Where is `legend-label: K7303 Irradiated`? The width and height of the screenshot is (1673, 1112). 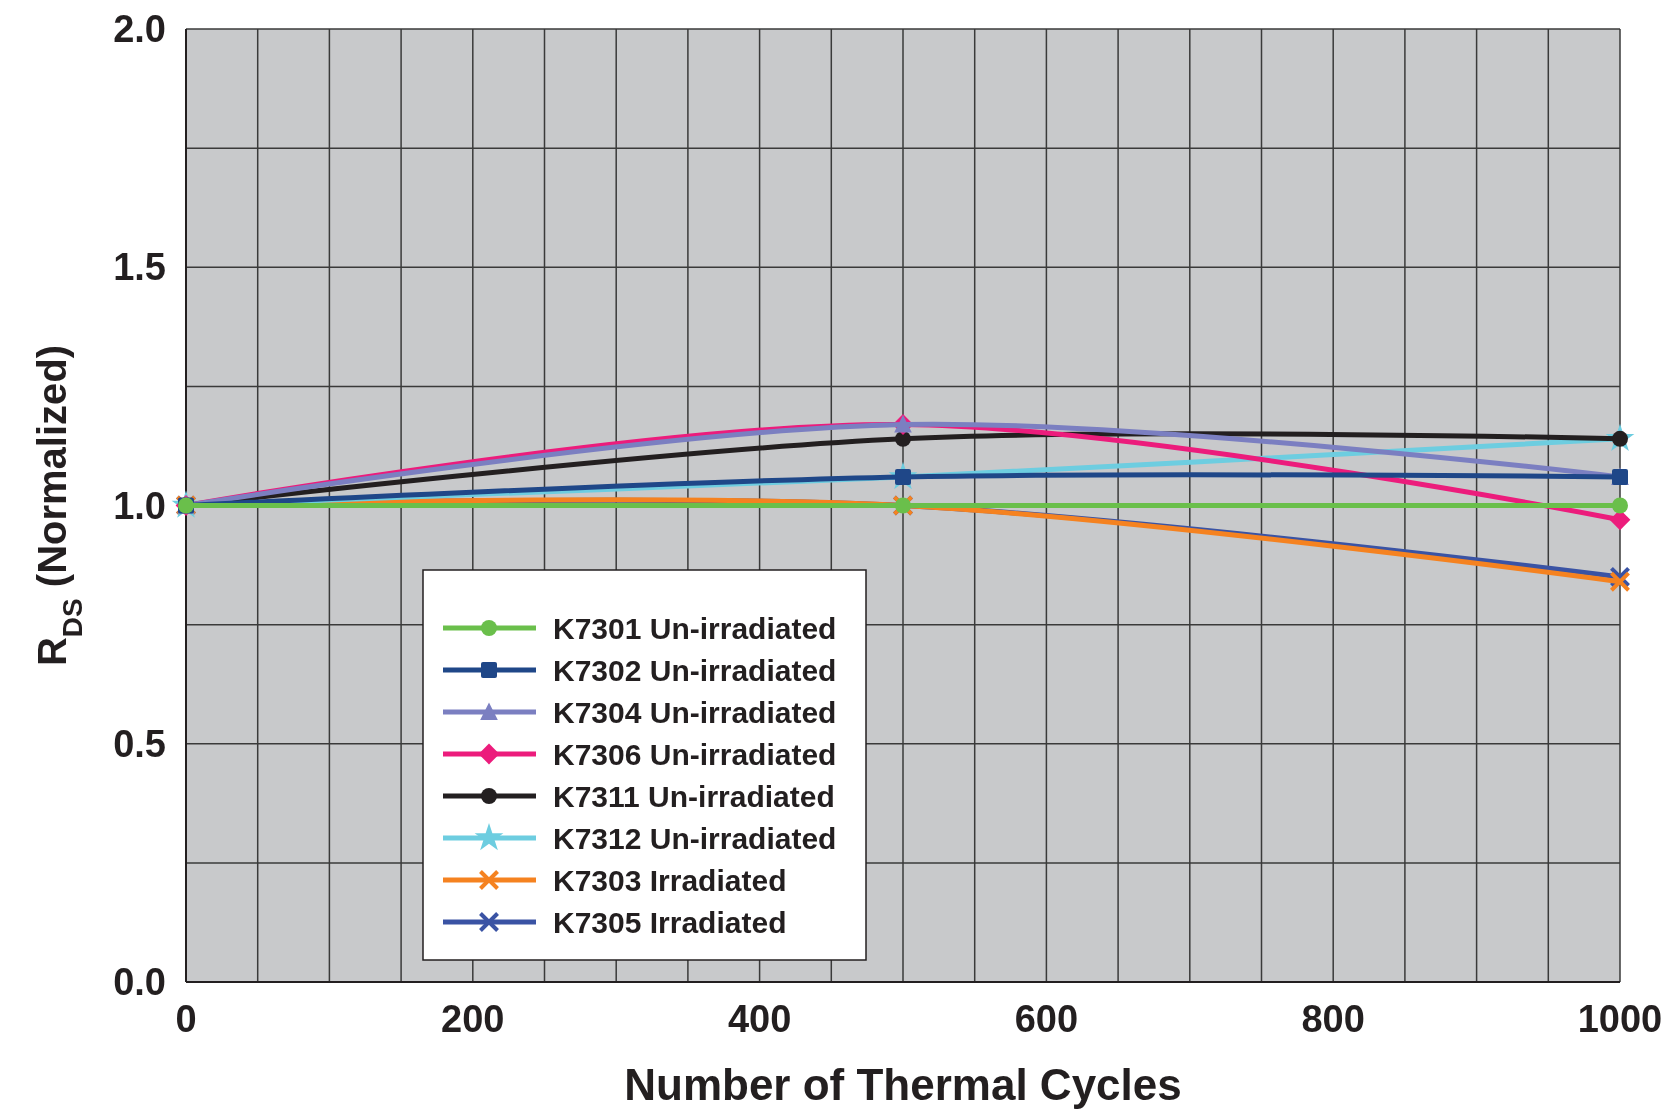 legend-label: K7303 Irradiated is located at coordinates (670, 880).